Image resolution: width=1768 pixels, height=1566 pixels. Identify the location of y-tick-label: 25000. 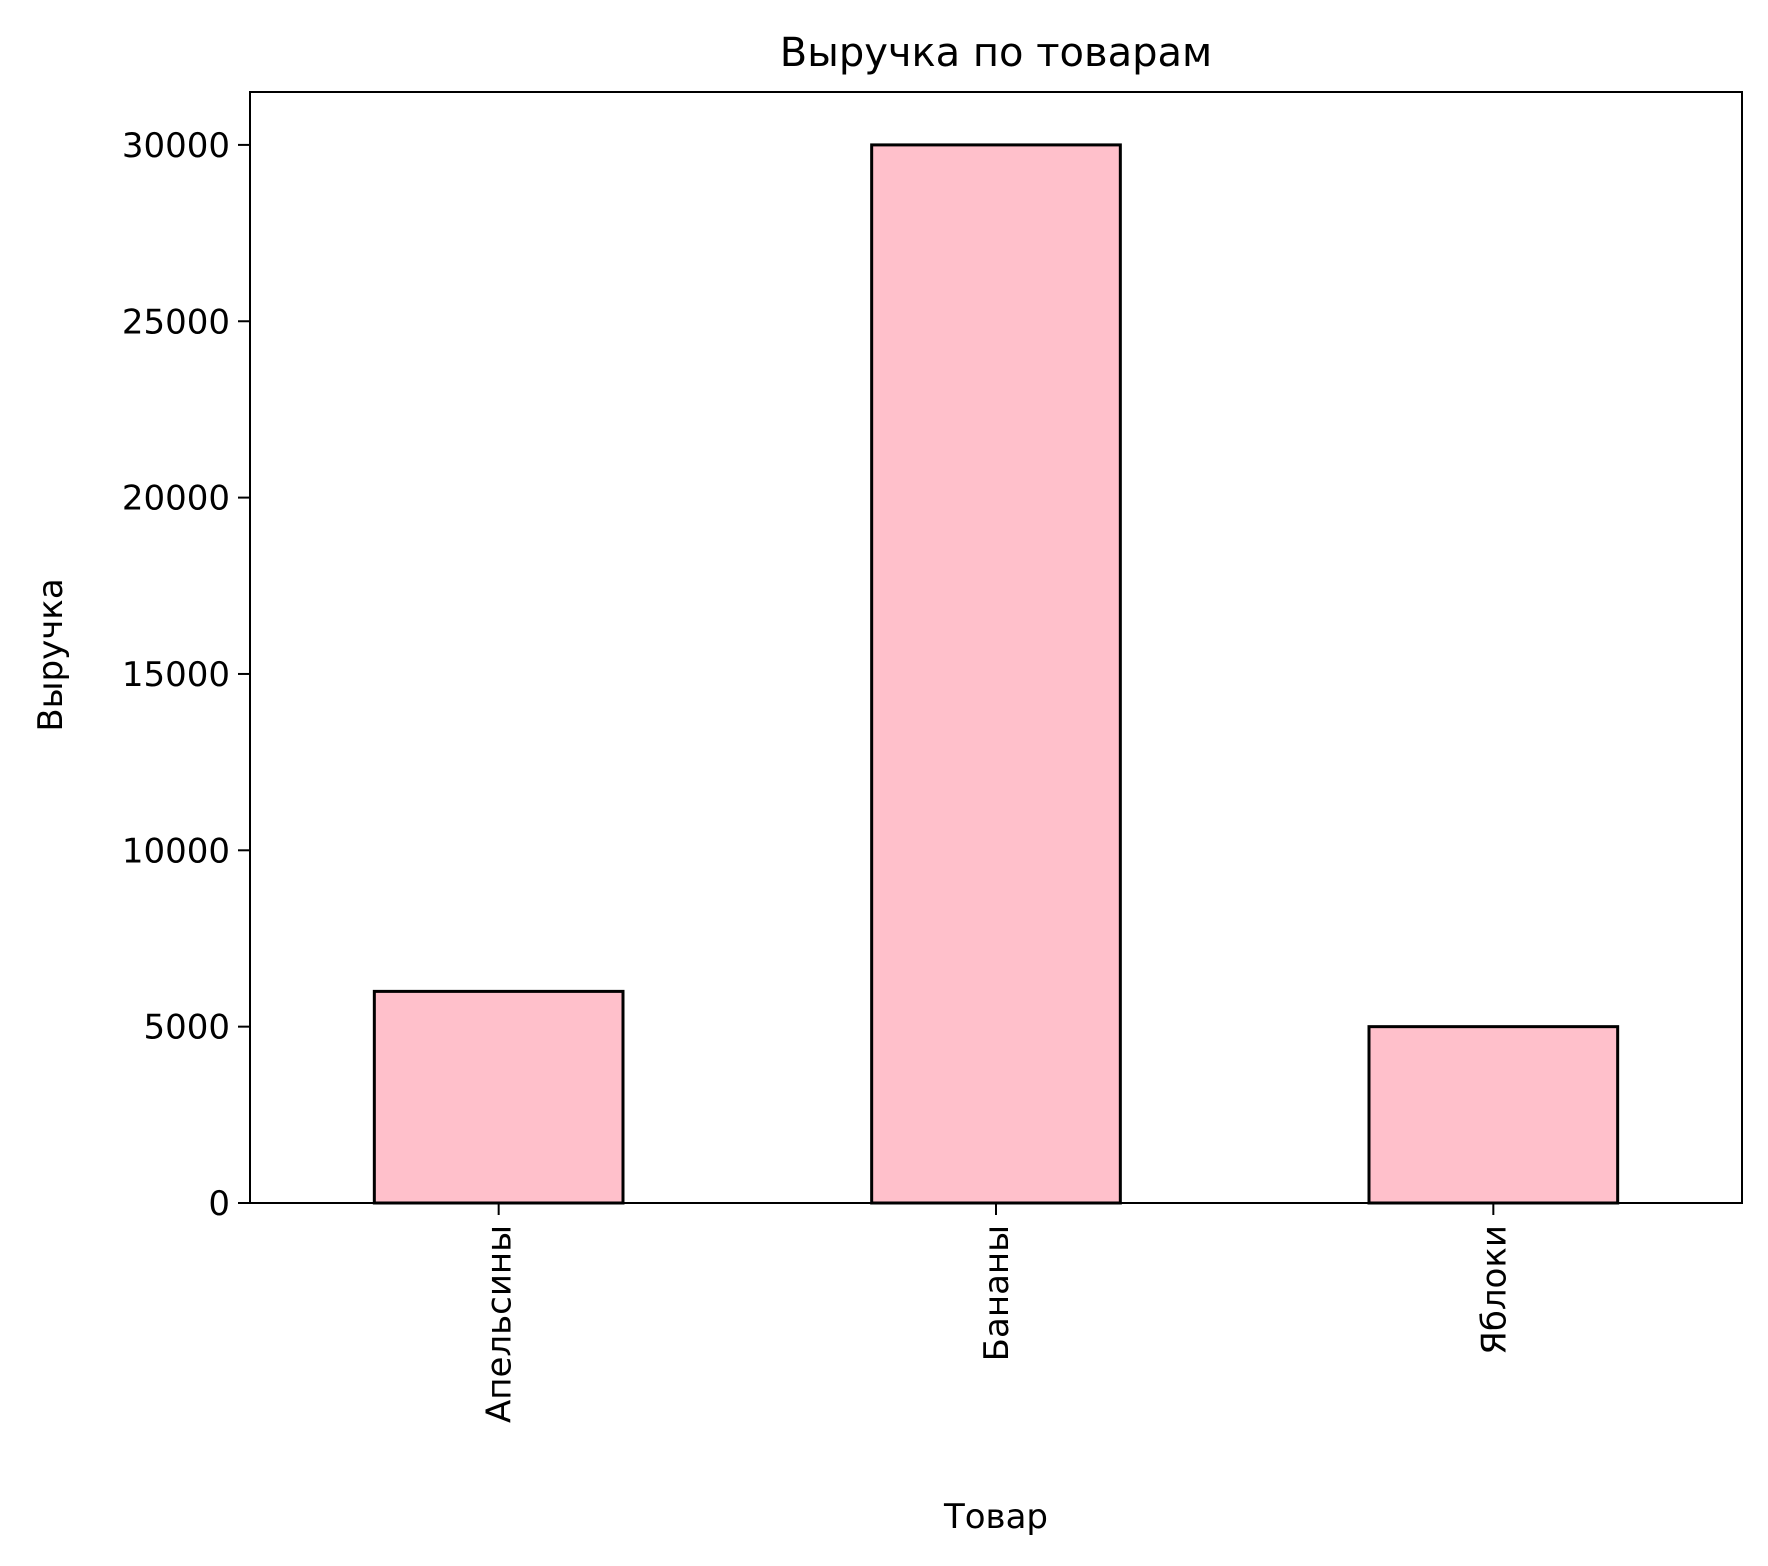
(176, 322).